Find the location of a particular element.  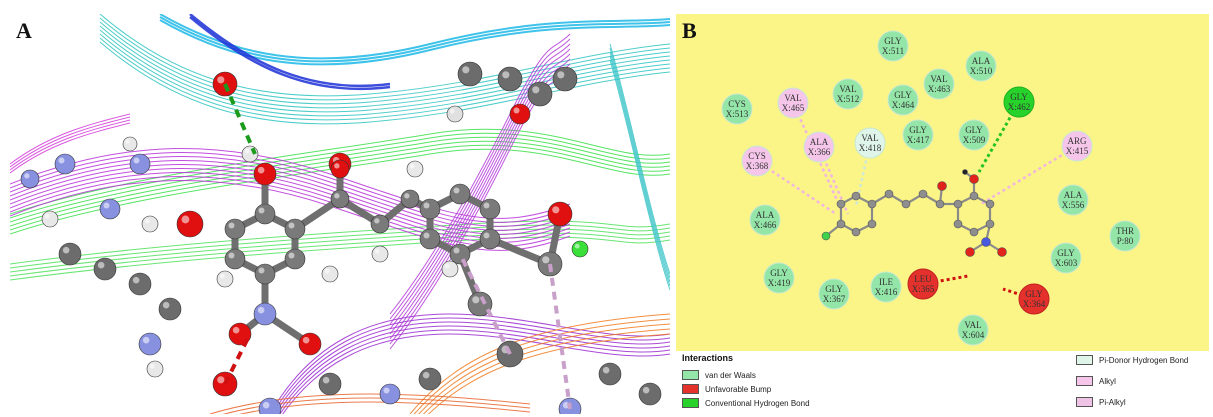

interaction-line-3d is located at coordinates (240, 119).